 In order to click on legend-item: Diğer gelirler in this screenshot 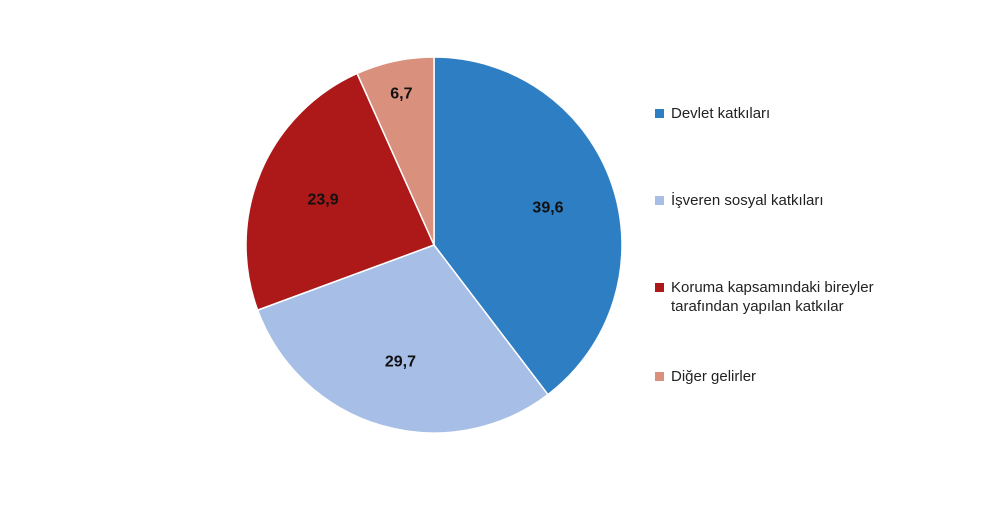, I will do `click(705, 376)`.